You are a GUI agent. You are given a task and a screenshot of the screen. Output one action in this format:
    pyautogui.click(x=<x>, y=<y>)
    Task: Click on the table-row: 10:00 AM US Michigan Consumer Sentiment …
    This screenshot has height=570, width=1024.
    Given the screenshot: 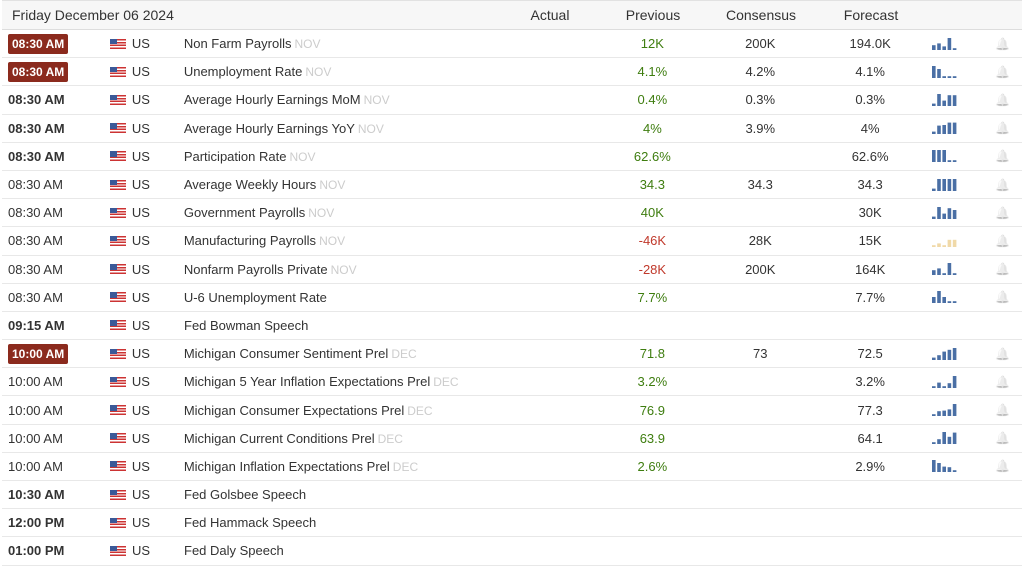 What is the action you would take?
    pyautogui.click(x=512, y=354)
    